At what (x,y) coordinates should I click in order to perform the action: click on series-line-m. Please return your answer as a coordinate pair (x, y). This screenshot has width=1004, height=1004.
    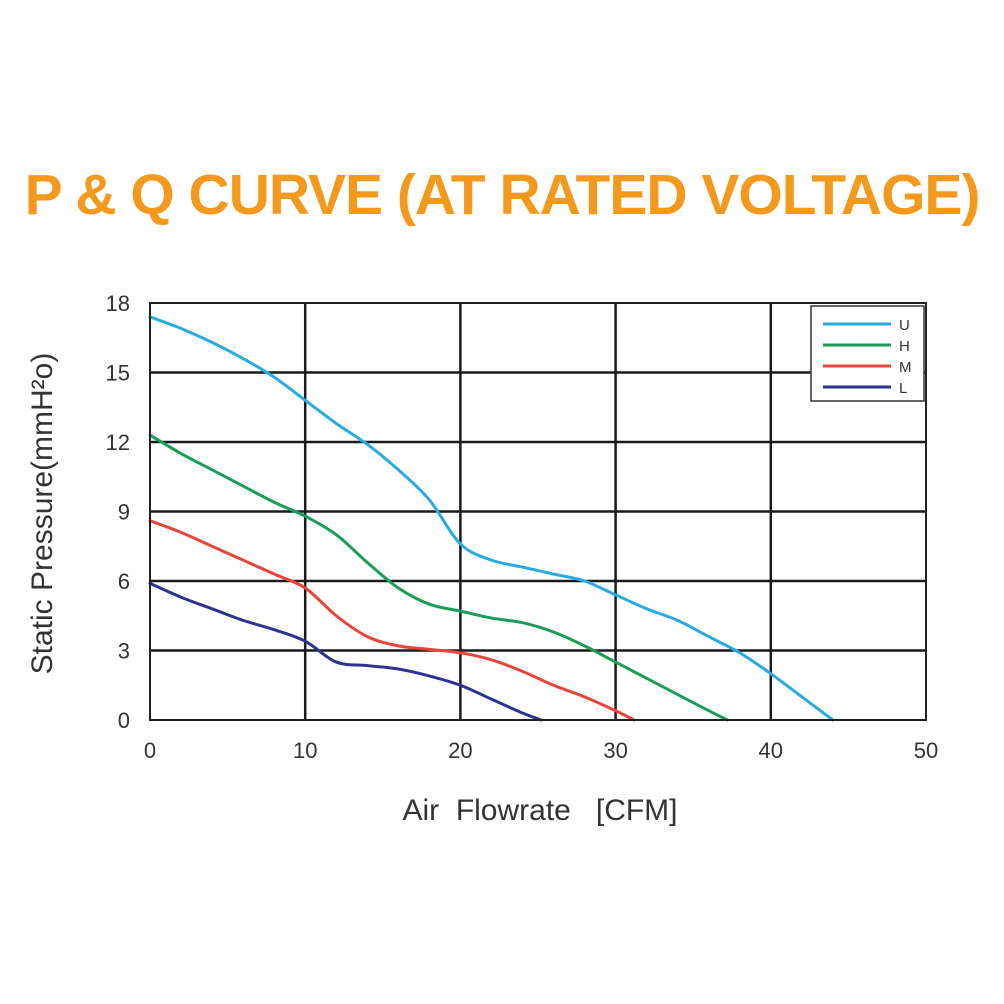
    Looking at the image, I should click on (392, 620).